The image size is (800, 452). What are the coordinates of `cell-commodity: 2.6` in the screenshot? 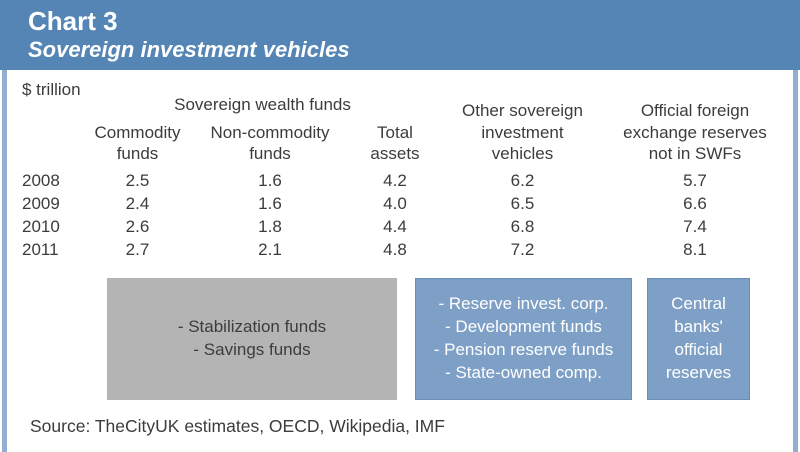 It's located at (137, 226).